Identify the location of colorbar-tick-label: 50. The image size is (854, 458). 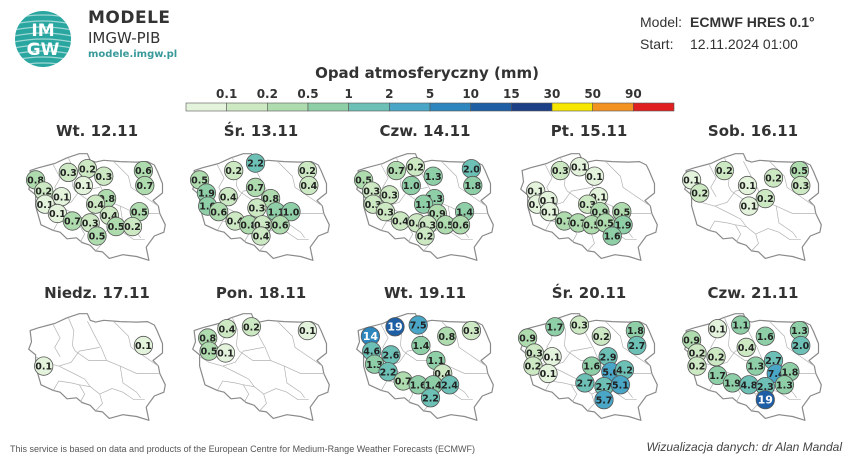
(592, 94).